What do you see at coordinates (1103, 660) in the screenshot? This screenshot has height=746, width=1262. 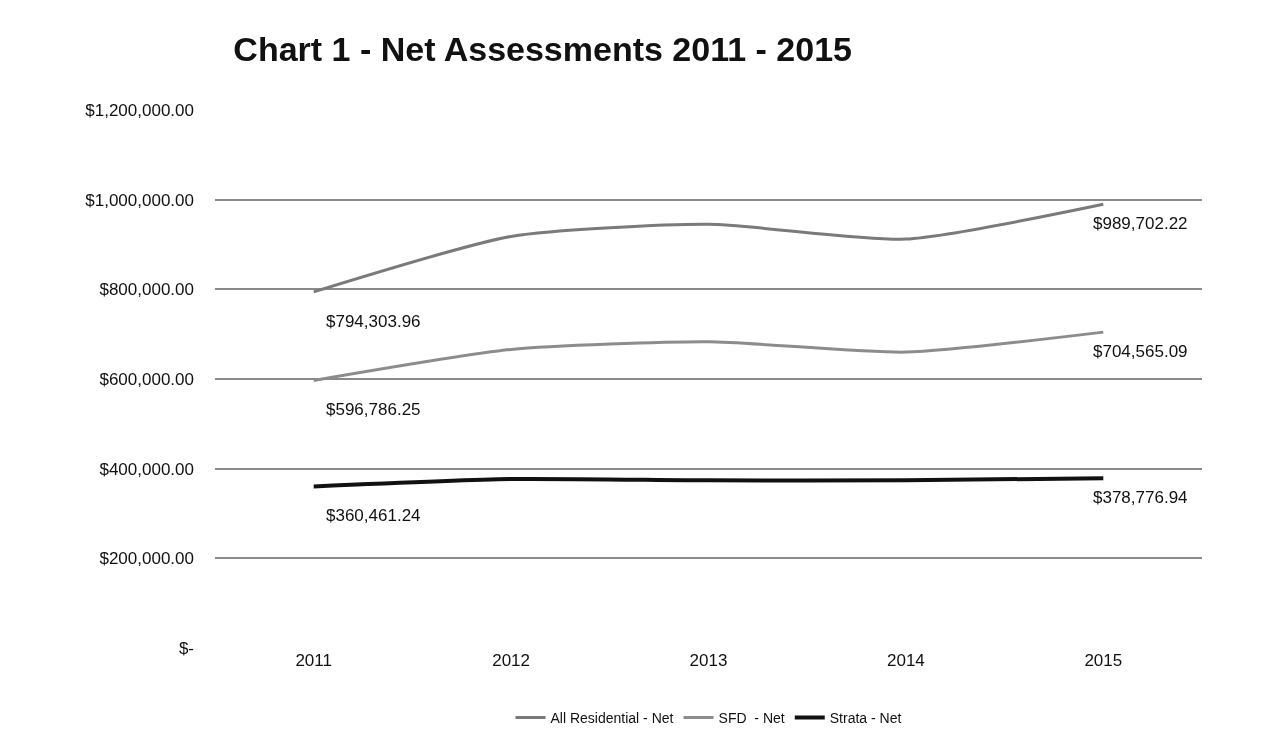 I see `x-tick-label: 2015` at bounding box center [1103, 660].